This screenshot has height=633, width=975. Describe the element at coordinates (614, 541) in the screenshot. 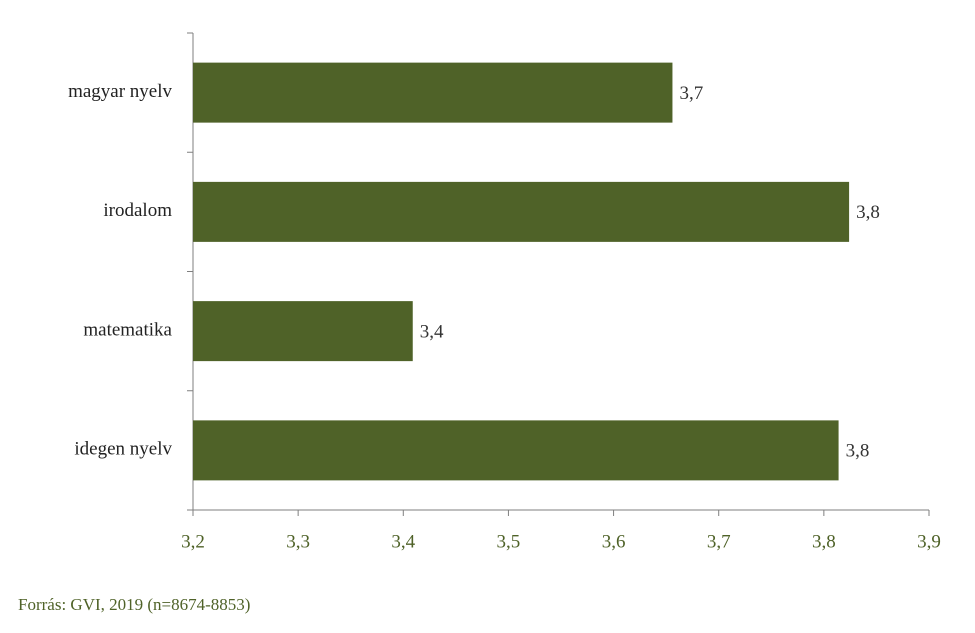

I see `x-tick-label: 3,6` at that location.